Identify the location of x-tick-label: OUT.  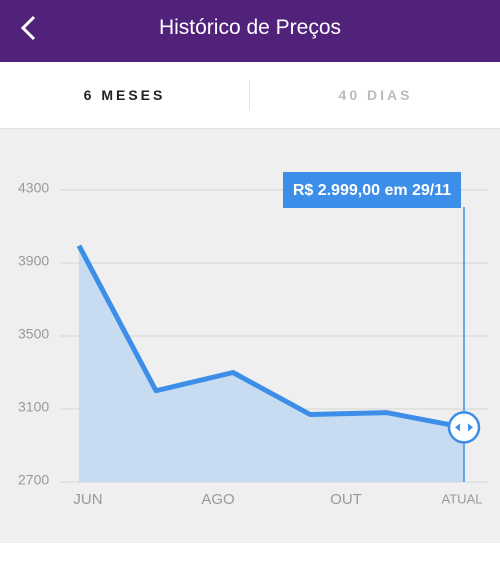
(346, 499).